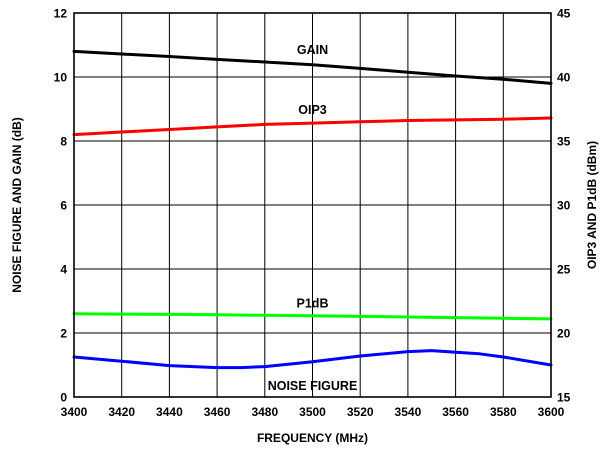 The width and height of the screenshot is (603, 449). Describe the element at coordinates (551, 412) in the screenshot. I see `x-tick-label: 3600` at that location.